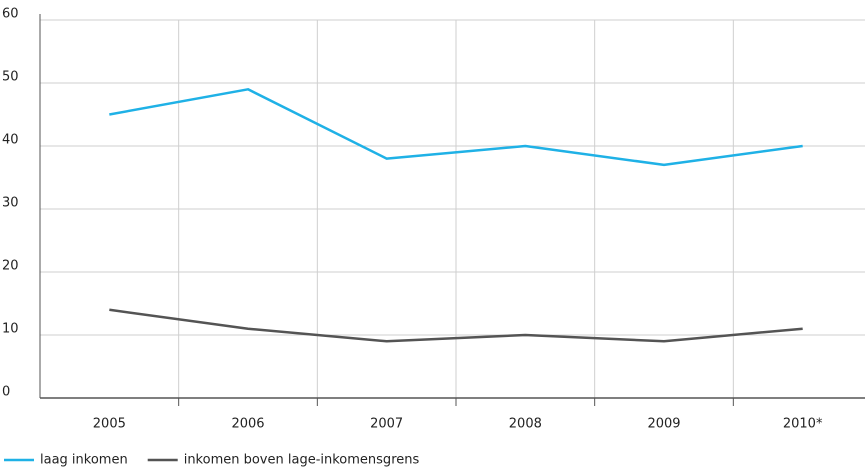 The height and width of the screenshot is (469, 865). I want to click on y-tick-label: 50, so click(10, 77).